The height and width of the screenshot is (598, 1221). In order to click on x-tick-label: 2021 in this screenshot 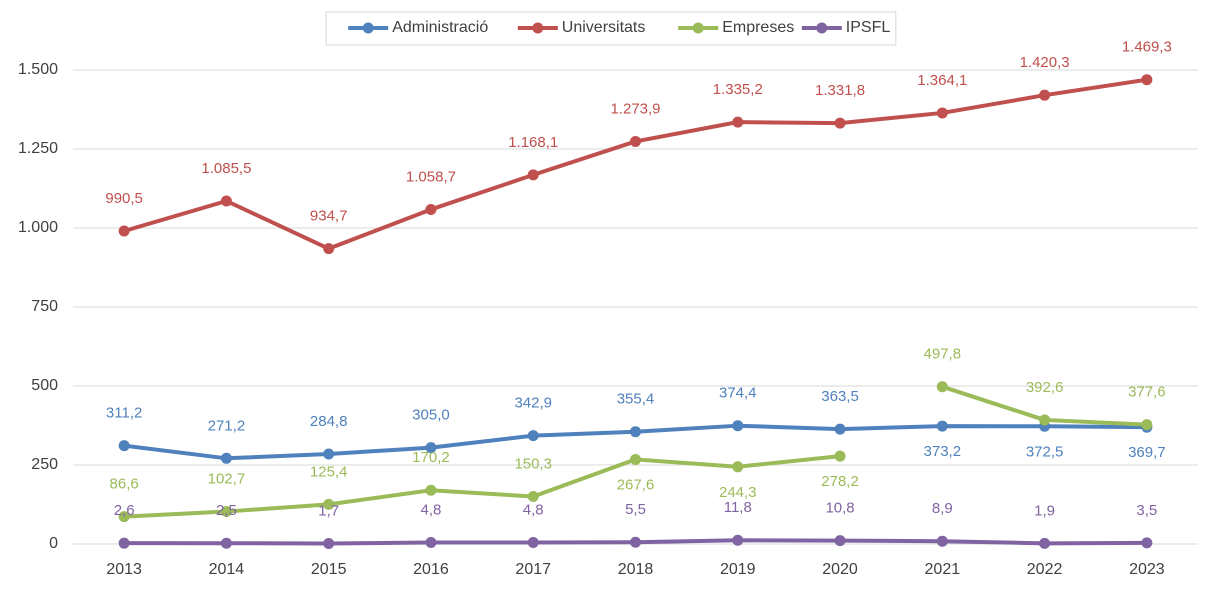, I will do `click(943, 569)`.